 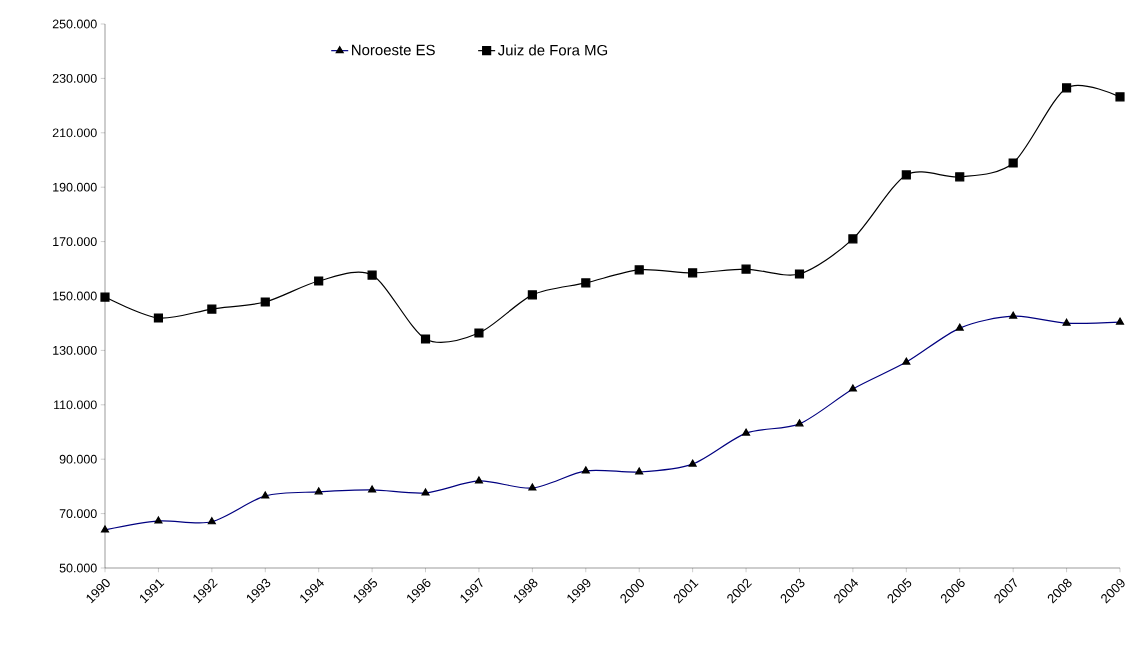 I want to click on y-tick-label: 210.000, so click(x=74, y=133).